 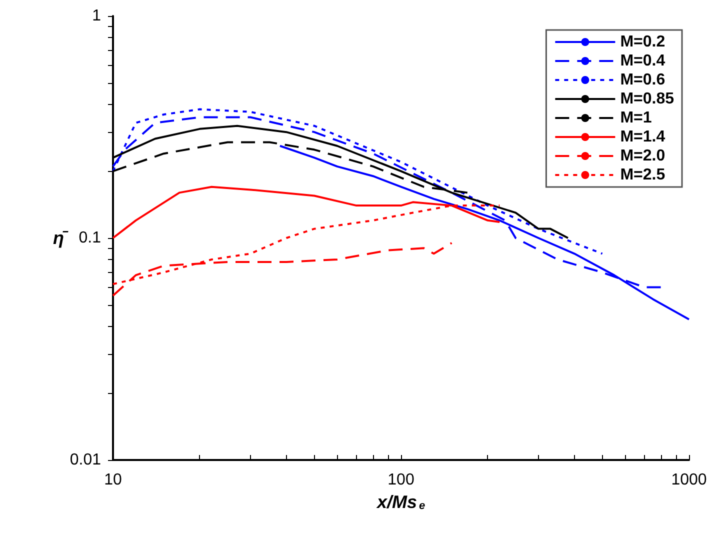 What do you see at coordinates (86, 460) in the screenshot?
I see `y-tick-label: 0.01` at bounding box center [86, 460].